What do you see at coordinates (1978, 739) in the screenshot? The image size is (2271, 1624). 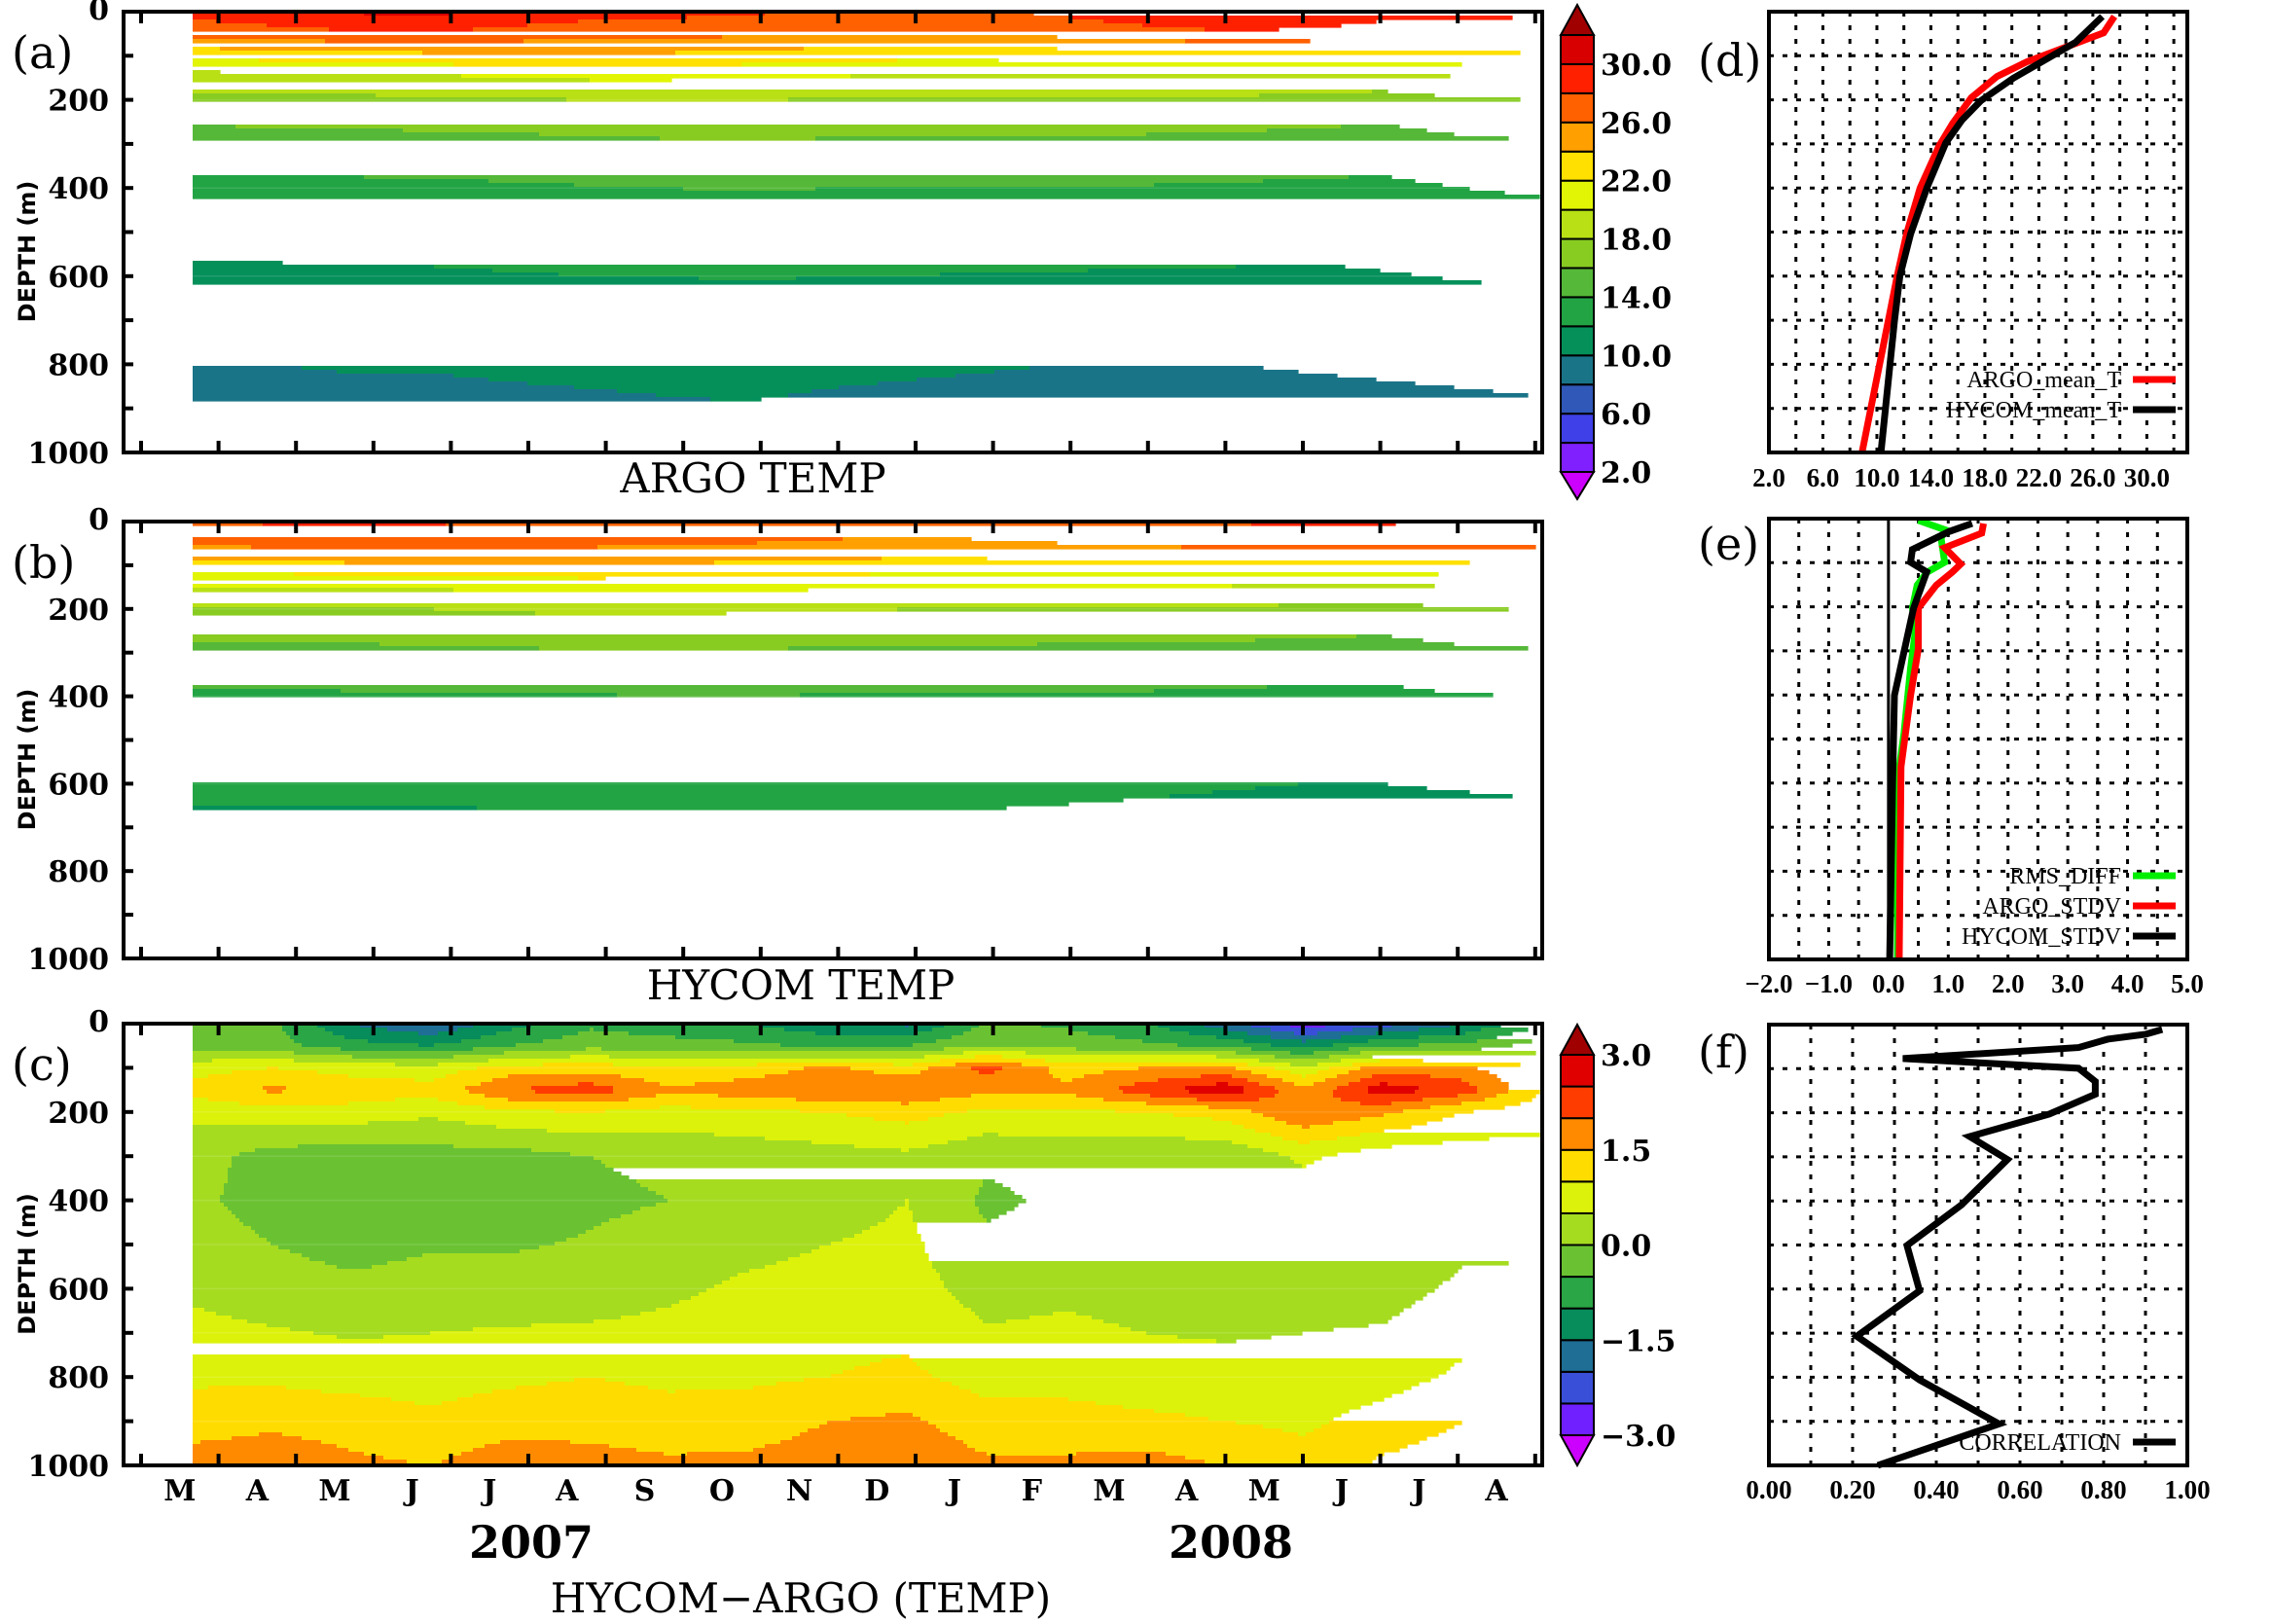 I see `plot-frame` at bounding box center [1978, 739].